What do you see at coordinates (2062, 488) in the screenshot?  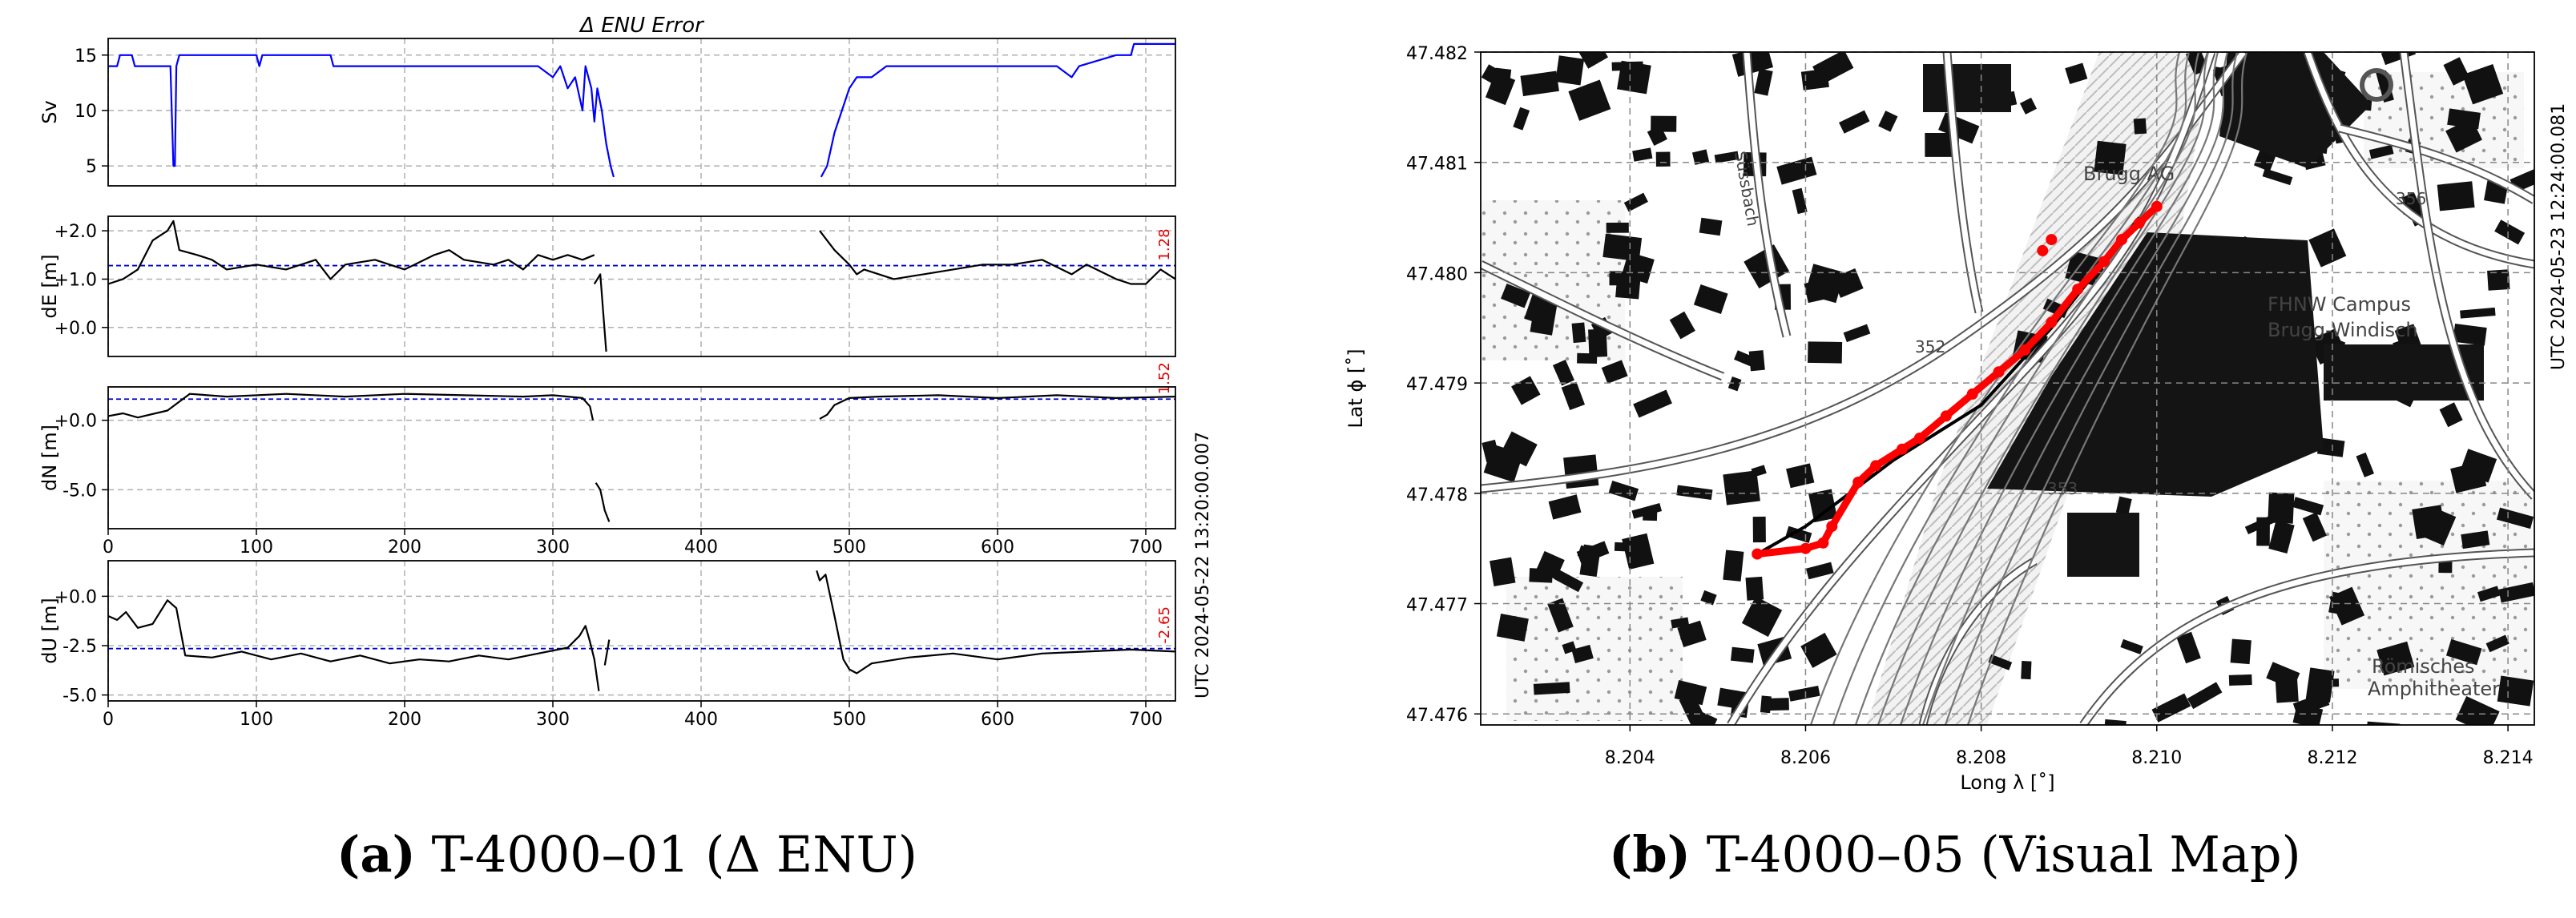 I see `map-place-label: 353` at bounding box center [2062, 488].